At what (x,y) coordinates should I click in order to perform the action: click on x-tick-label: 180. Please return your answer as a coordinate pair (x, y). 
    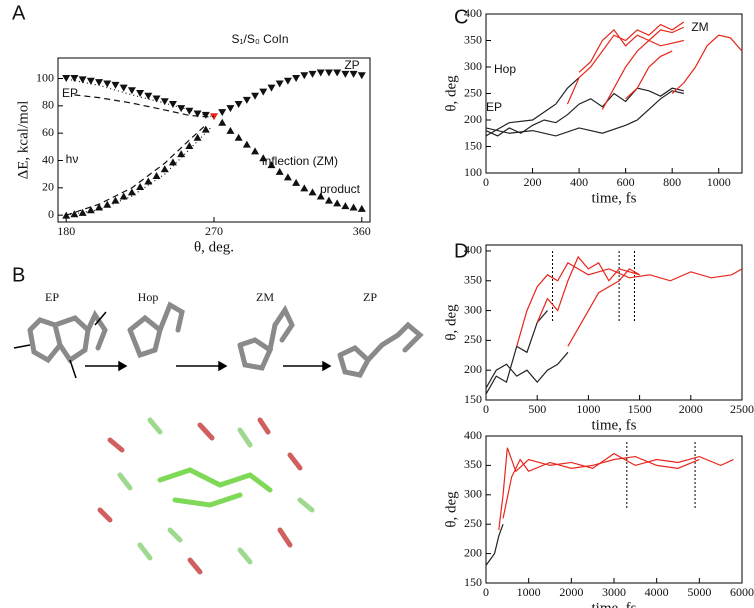
    Looking at the image, I should click on (66, 231).